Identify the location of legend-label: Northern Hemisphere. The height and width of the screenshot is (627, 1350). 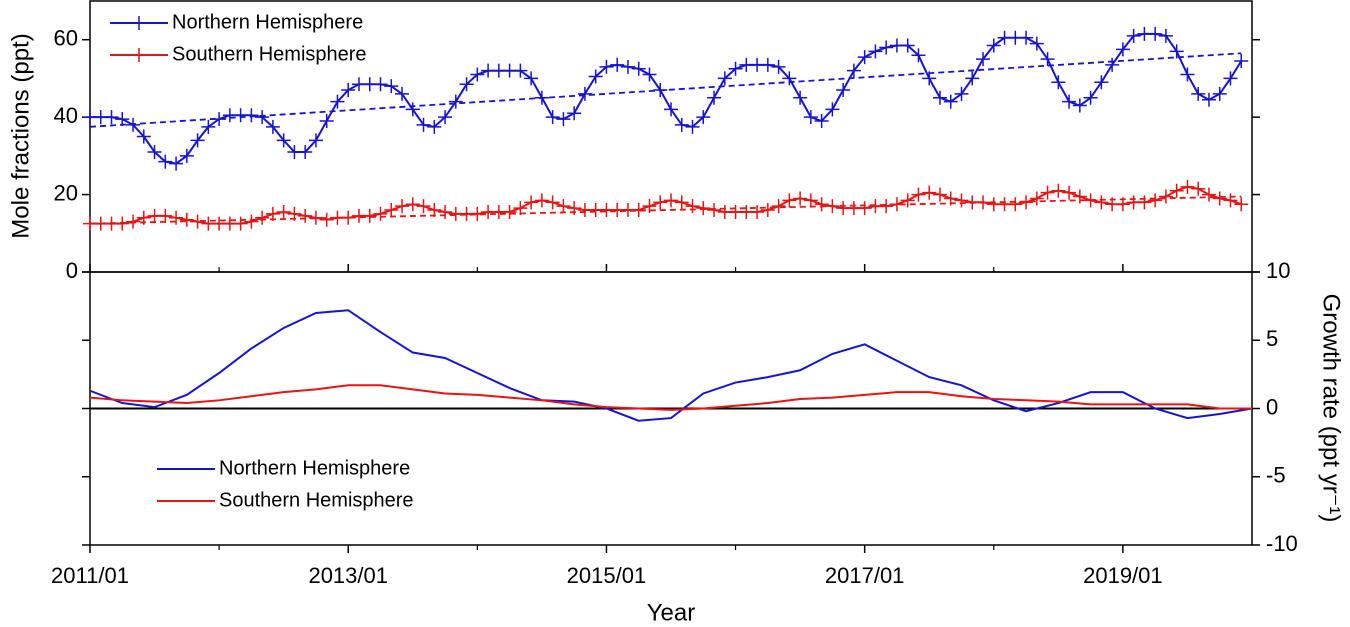
(314, 468).